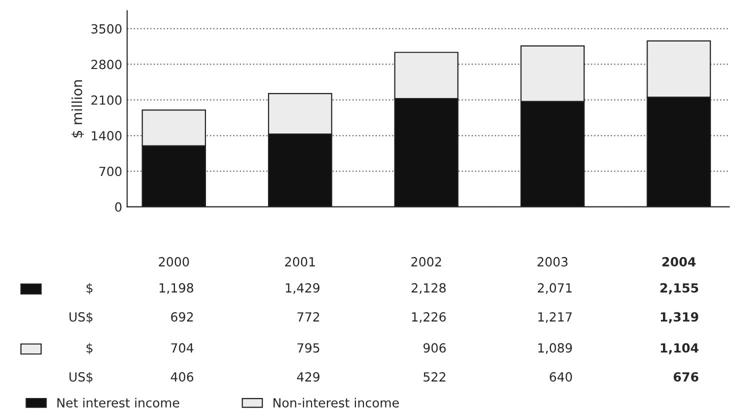 Image resolution: width=748 pixels, height=417 pixels. I want to click on data-label: 2,071, so click(555, 288).